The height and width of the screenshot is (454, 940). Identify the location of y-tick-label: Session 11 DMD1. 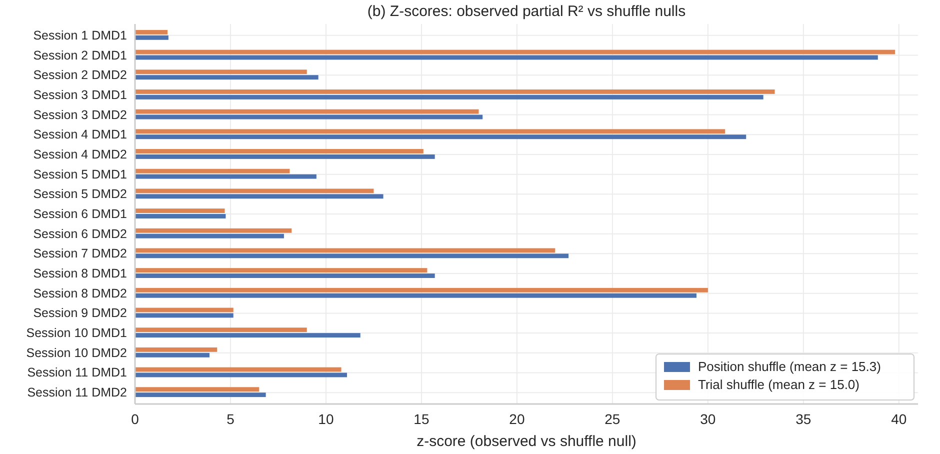
(77, 373).